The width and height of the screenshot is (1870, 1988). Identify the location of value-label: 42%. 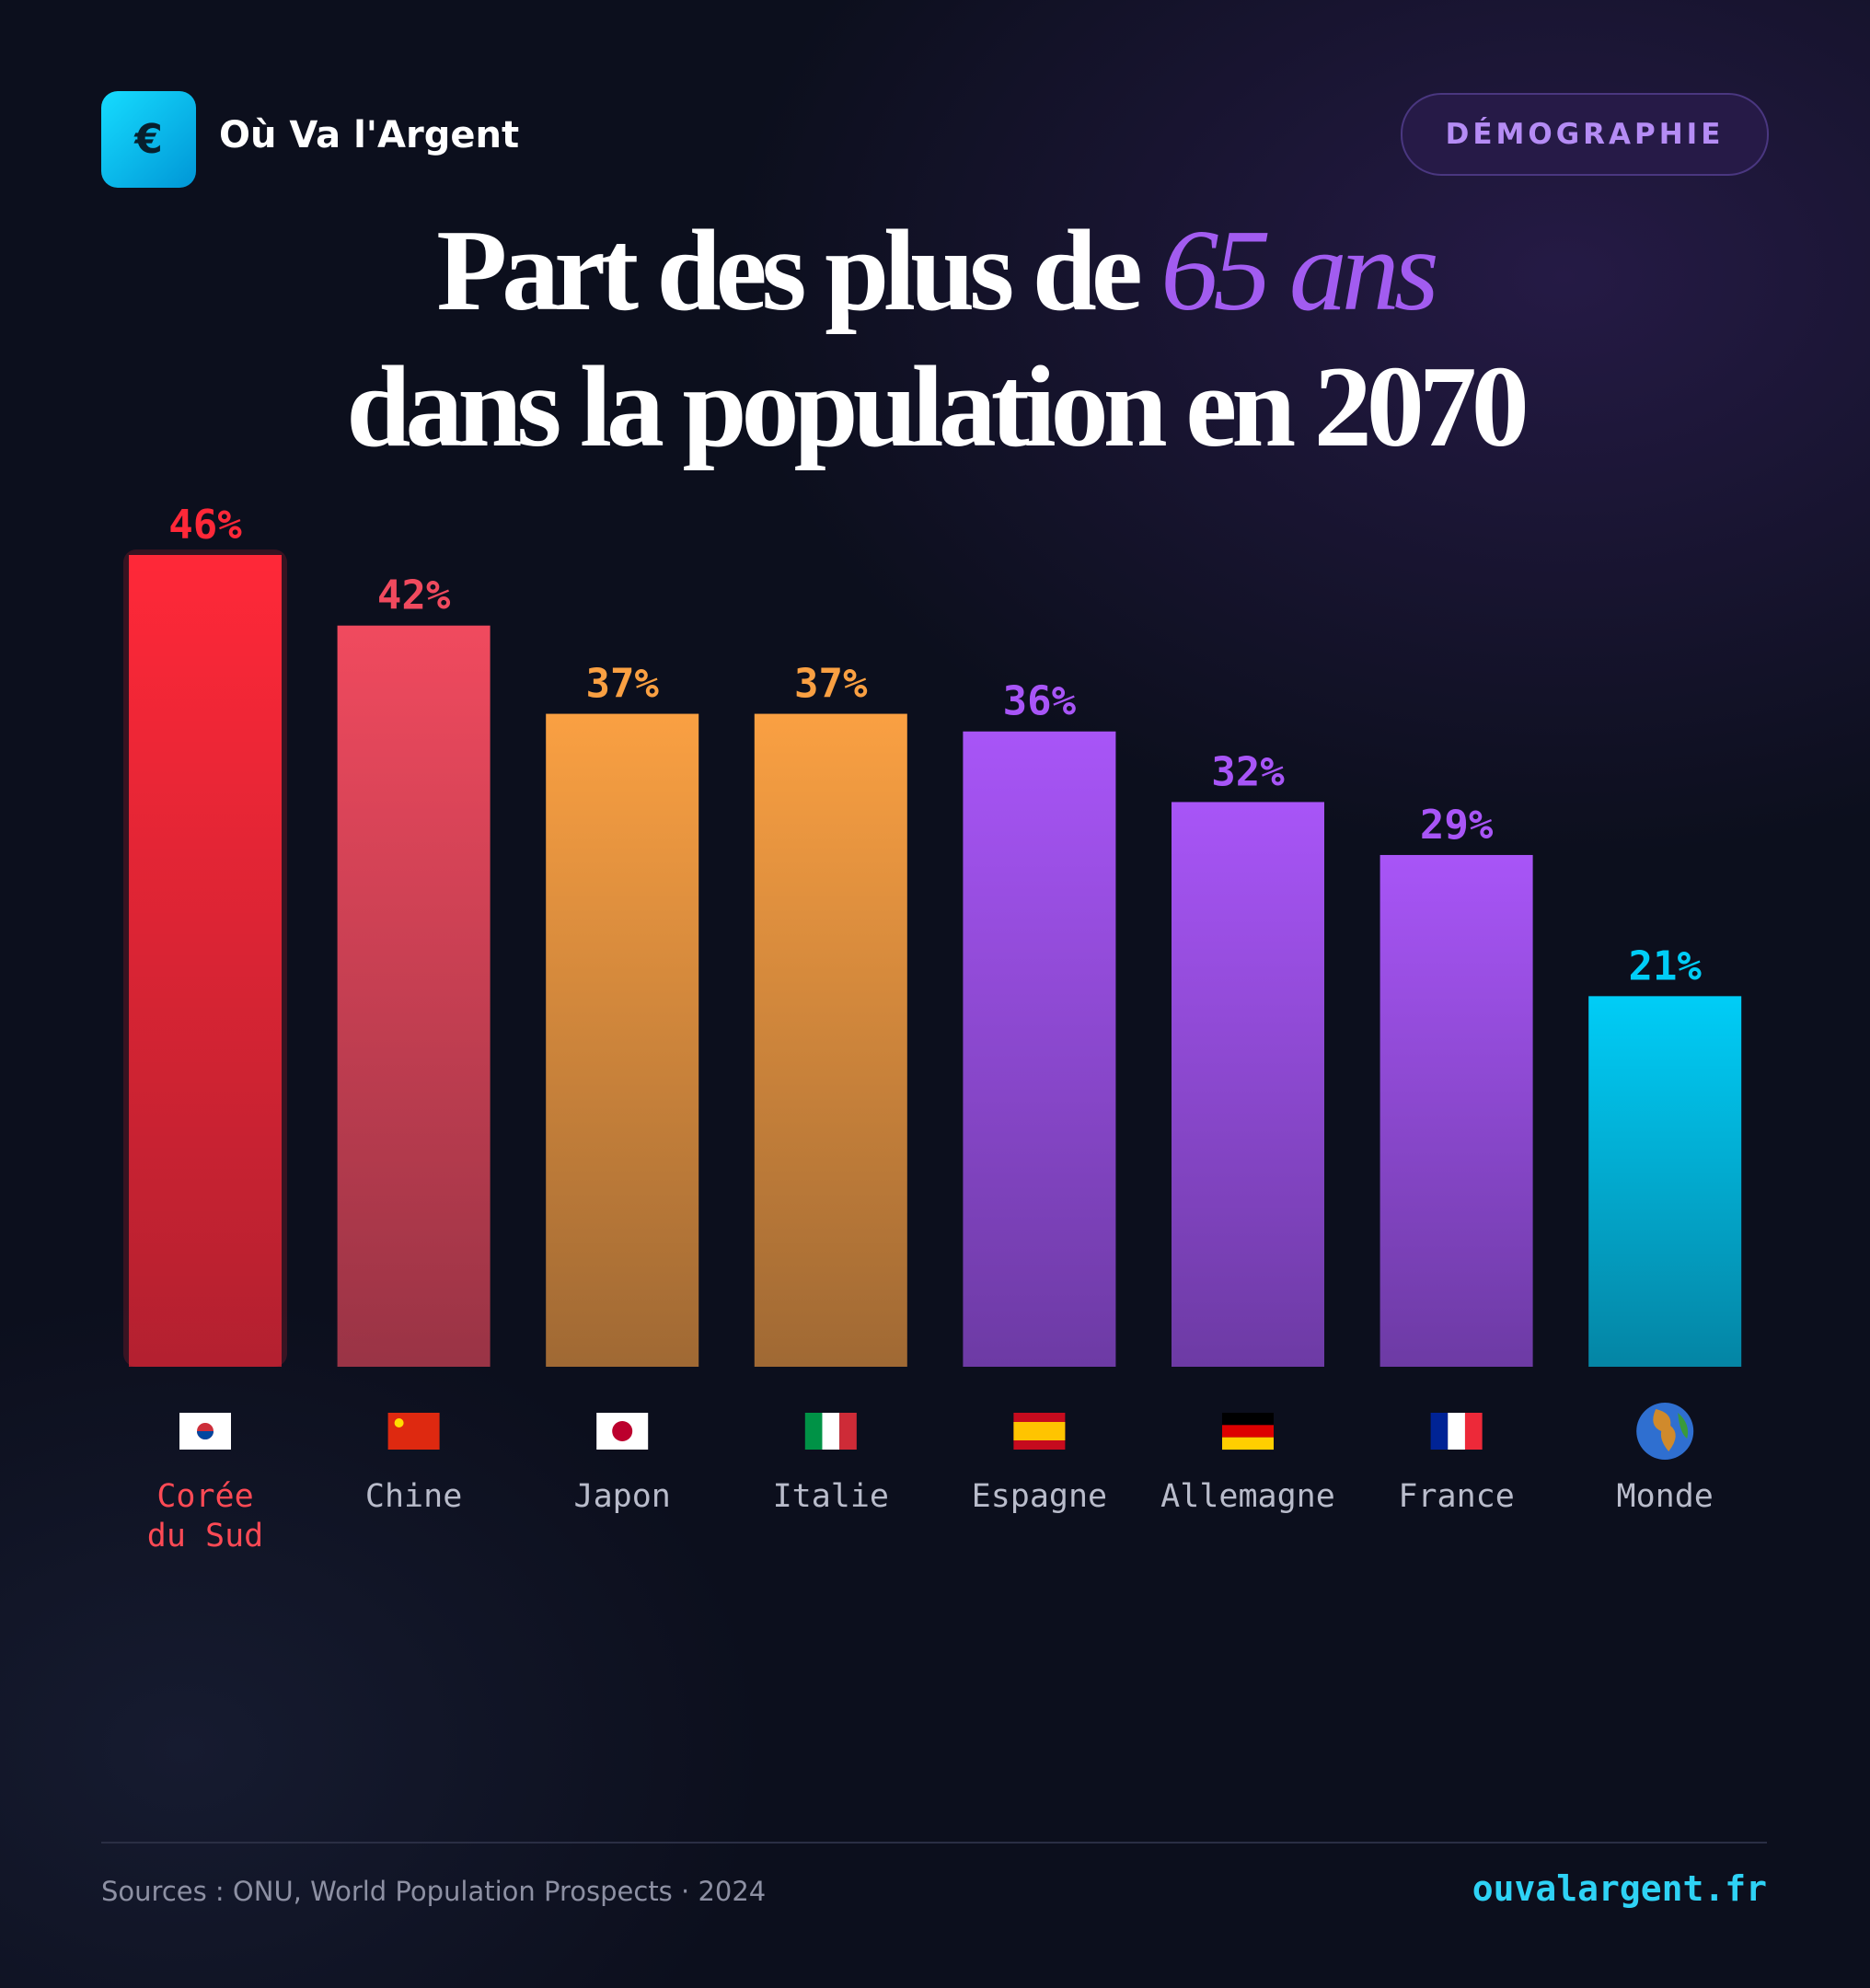
(414, 596).